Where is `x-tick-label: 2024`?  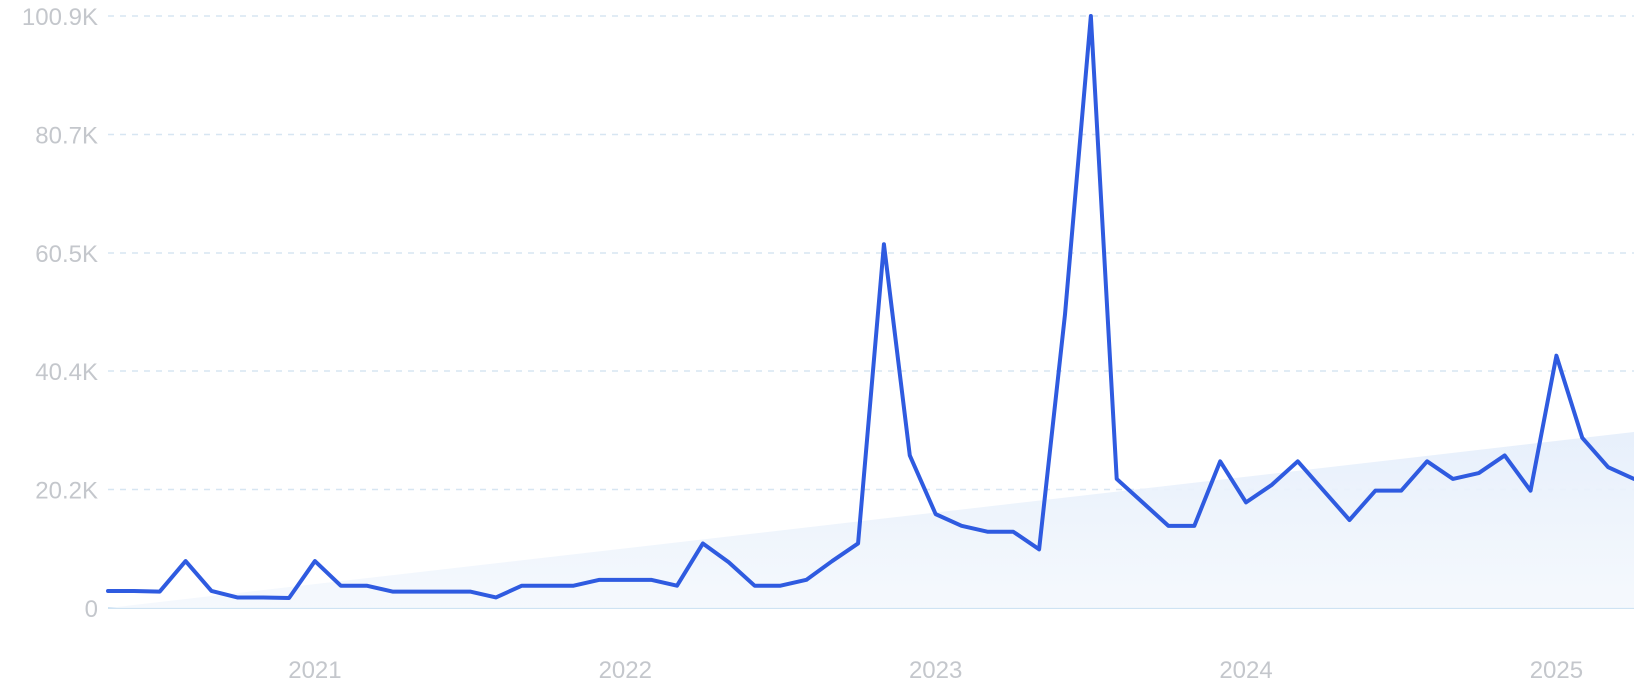
x-tick-label: 2024 is located at coordinates (1245, 670).